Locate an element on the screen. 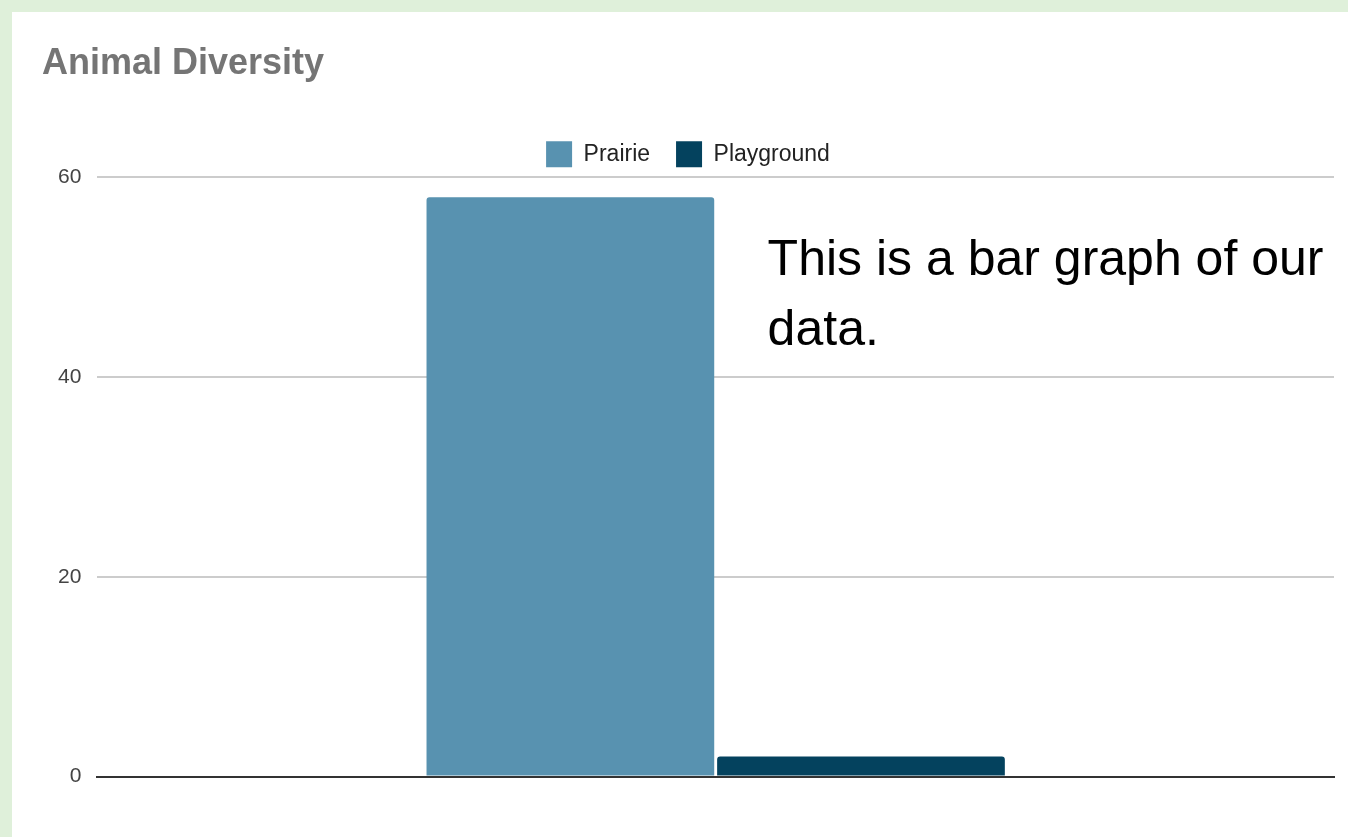 The image size is (1348, 837). annotation: This is a bar graph of our data. is located at coordinates (1045, 293).